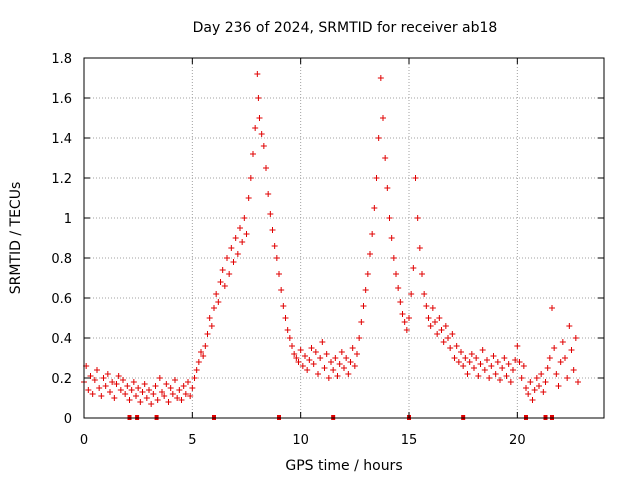 This screenshot has width=640, height=480. What do you see at coordinates (61, 299) in the screenshot?
I see `y-tick-label: 0.6` at bounding box center [61, 299].